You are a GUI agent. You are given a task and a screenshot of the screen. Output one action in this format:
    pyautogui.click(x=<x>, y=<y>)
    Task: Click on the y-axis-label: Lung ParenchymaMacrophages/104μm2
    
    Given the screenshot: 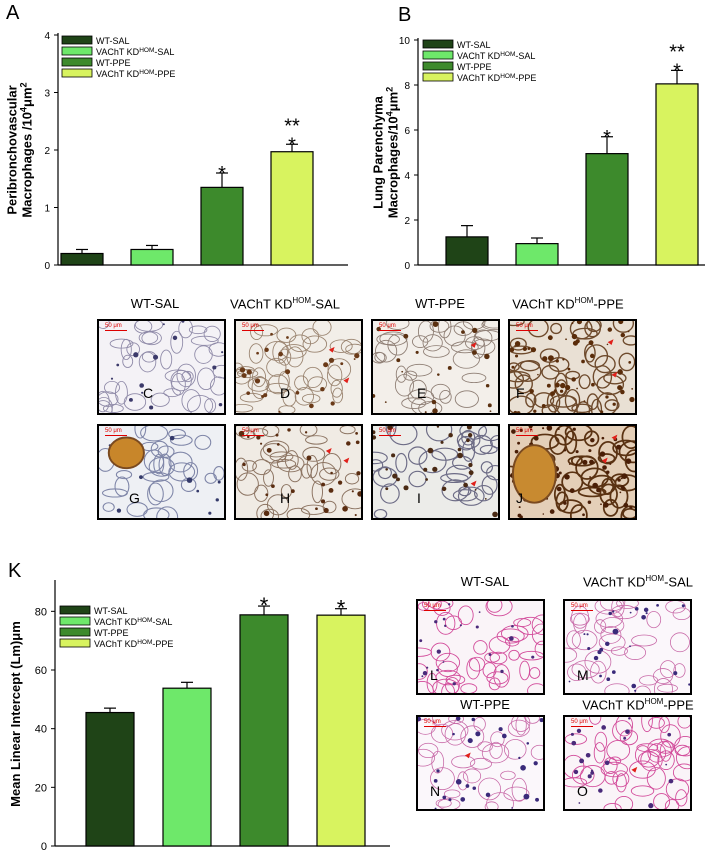 What is the action you would take?
    pyautogui.click(x=386, y=153)
    